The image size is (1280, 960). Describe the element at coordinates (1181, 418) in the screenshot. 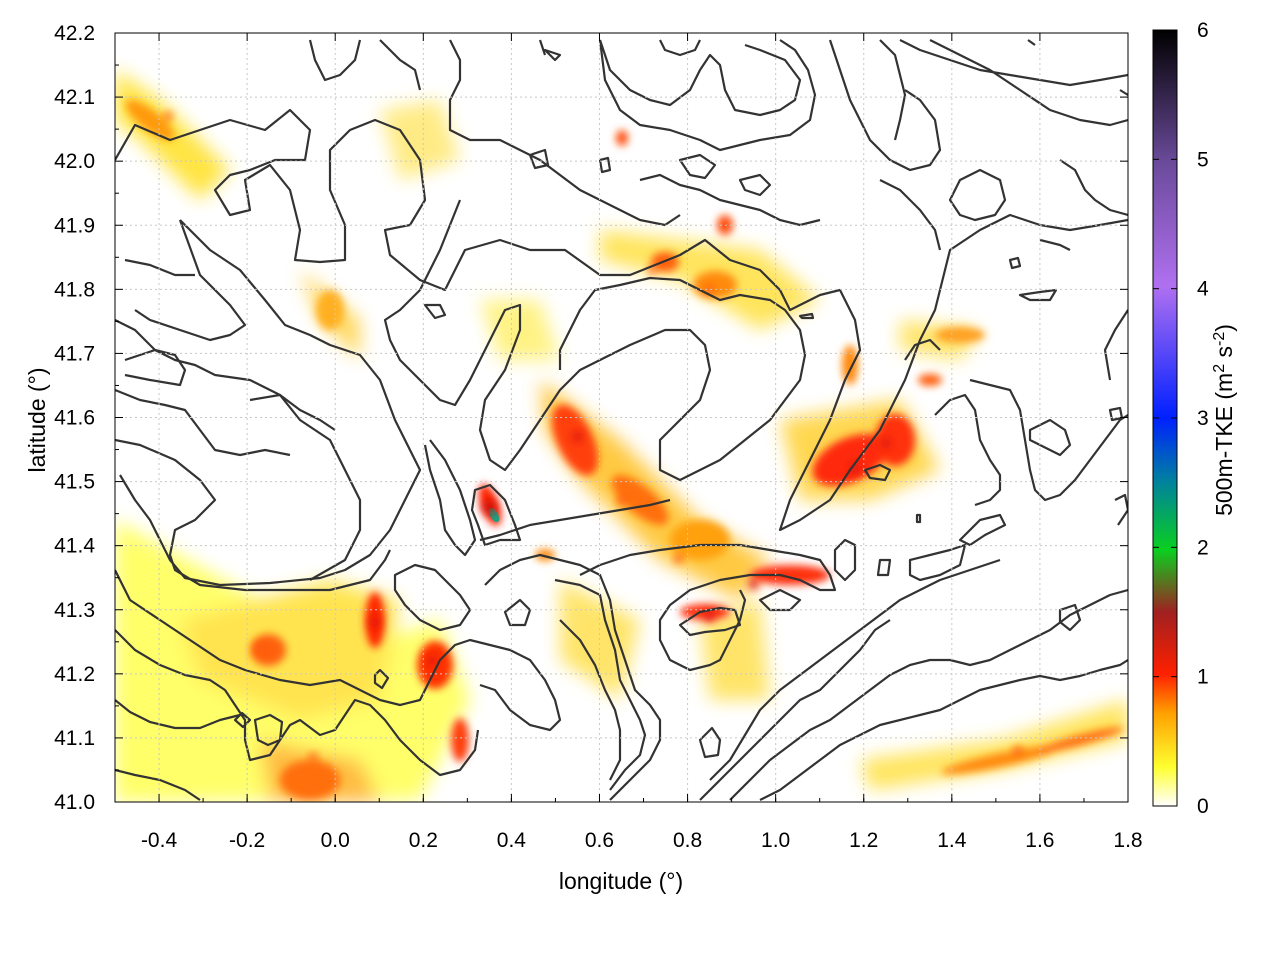

I see `colorbar-axis: 0 1 2 3 4 5 6` at that location.